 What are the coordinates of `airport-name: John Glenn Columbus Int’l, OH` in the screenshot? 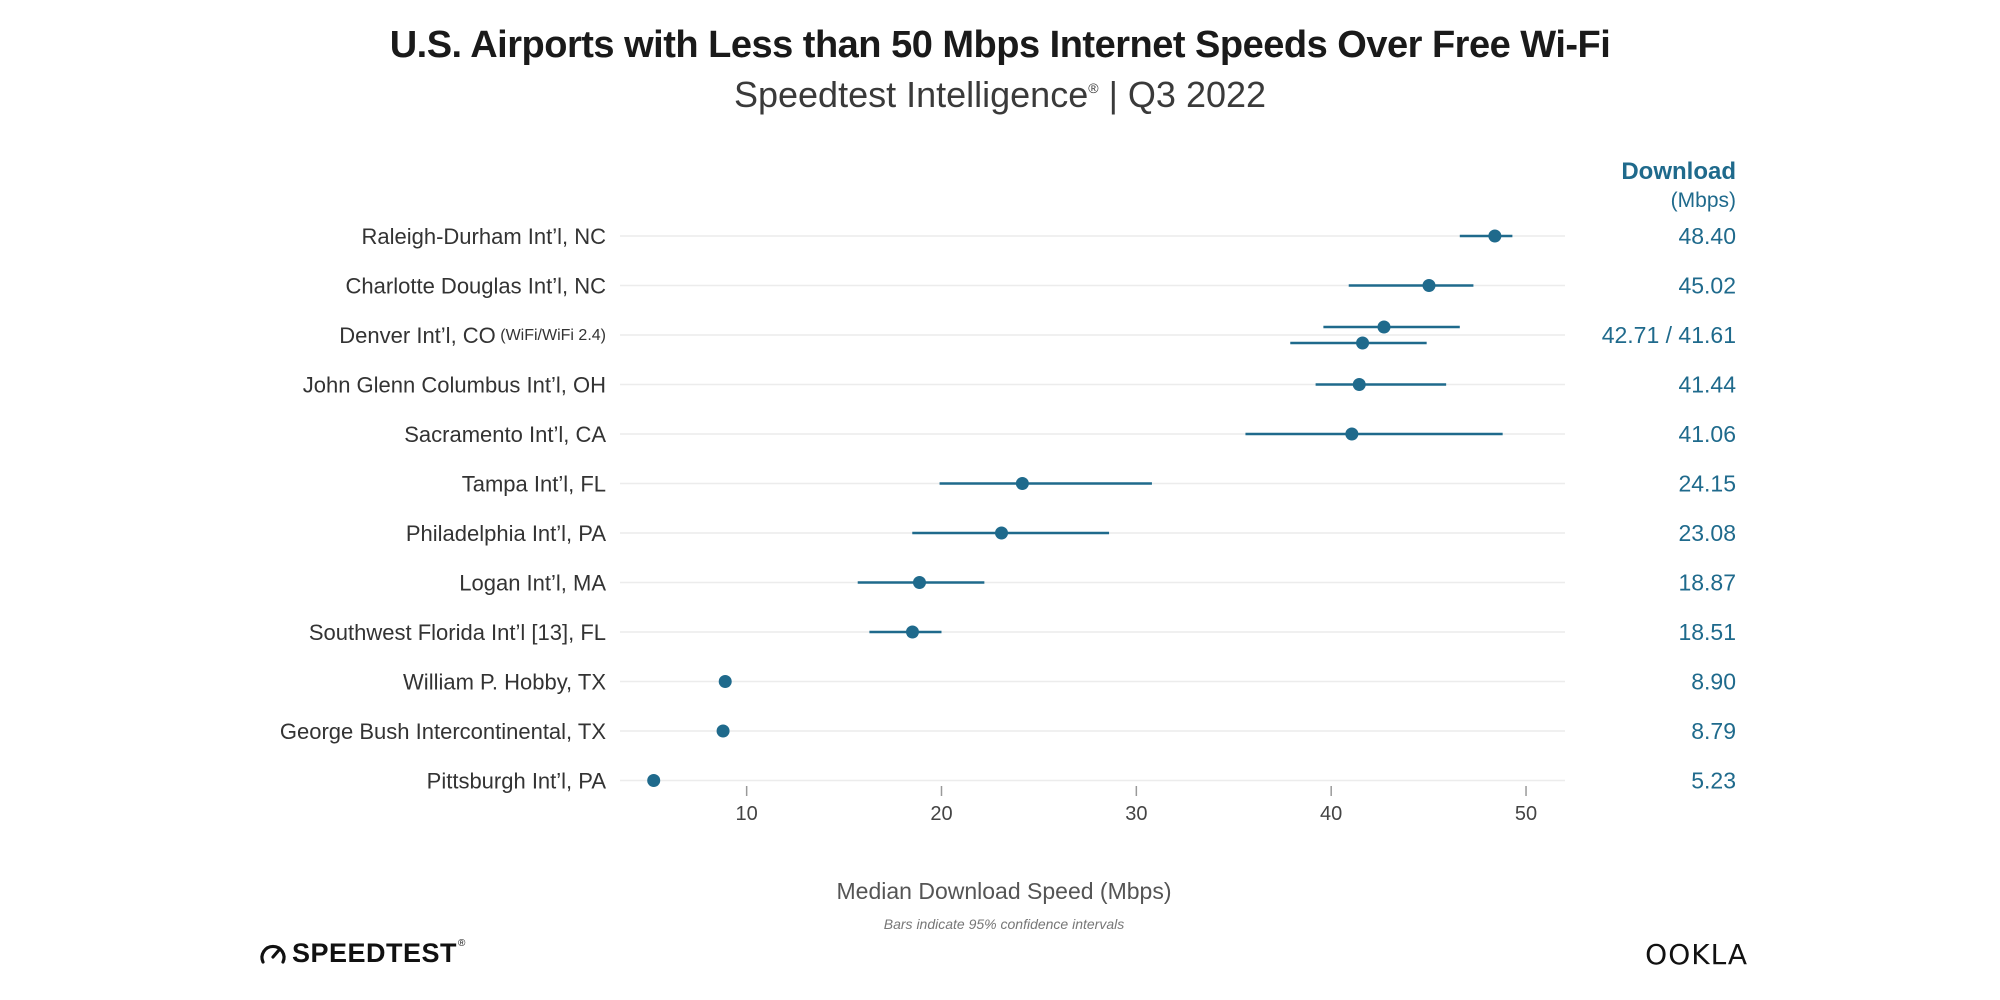 It's located at (454, 384).